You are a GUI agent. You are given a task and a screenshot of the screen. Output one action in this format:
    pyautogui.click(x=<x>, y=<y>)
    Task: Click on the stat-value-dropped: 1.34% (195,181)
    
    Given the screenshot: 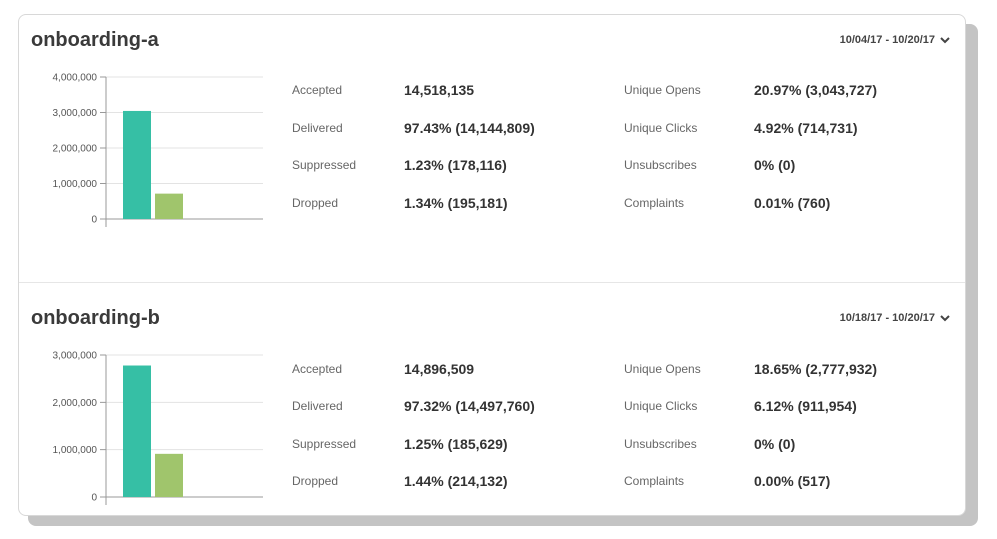 What is the action you would take?
    pyautogui.click(x=456, y=203)
    